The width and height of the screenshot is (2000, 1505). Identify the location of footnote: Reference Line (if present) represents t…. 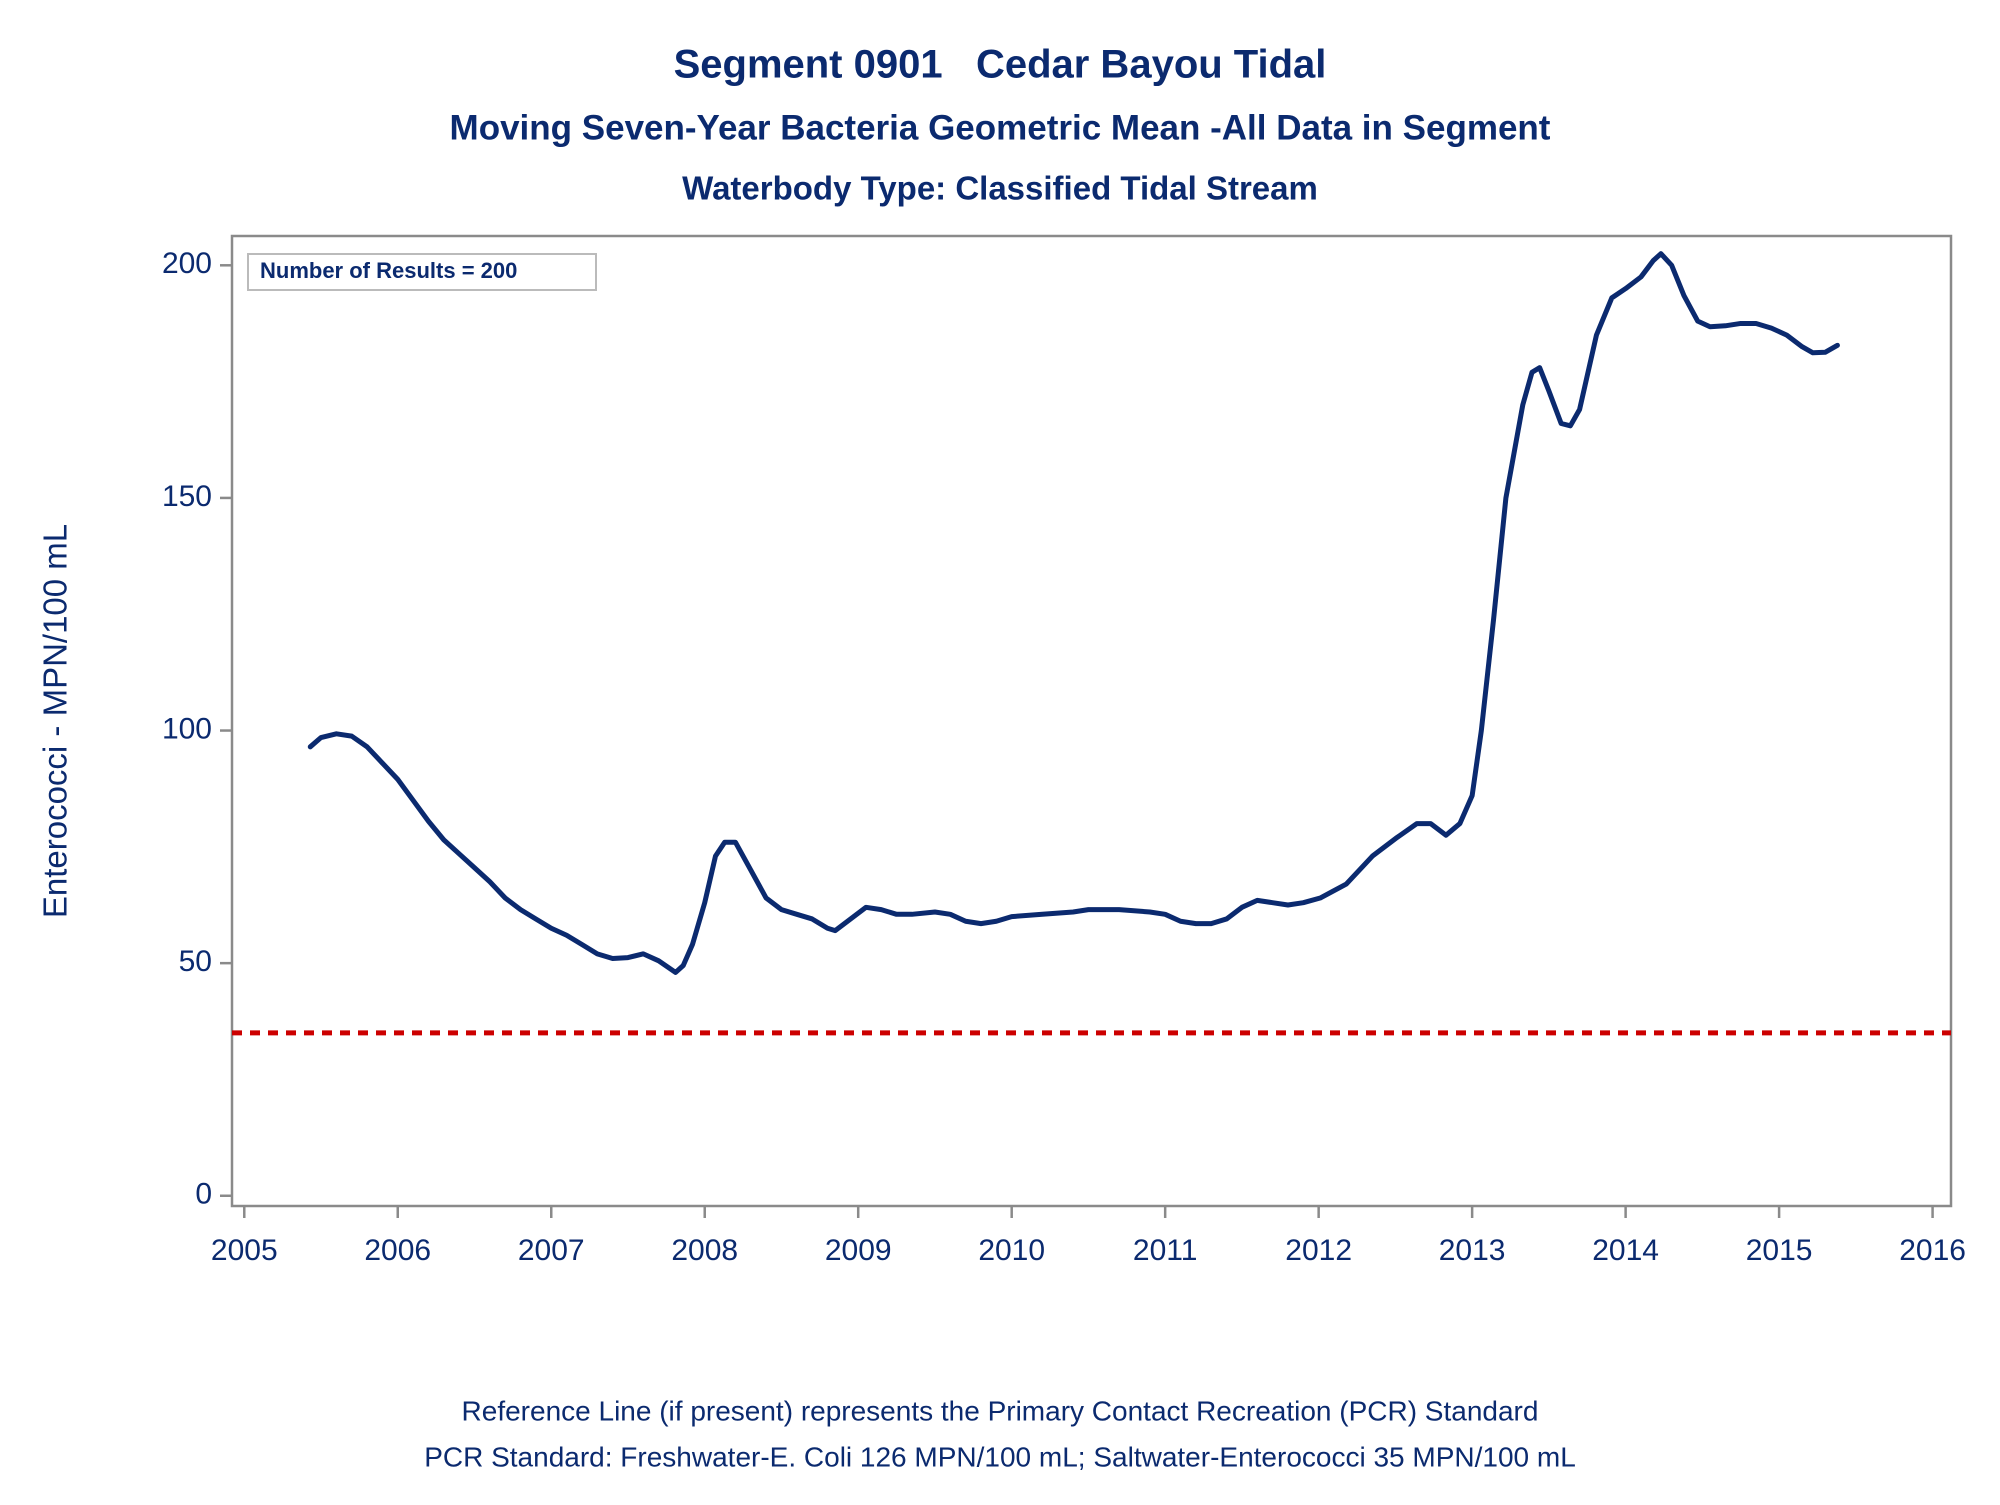
(1000, 1410).